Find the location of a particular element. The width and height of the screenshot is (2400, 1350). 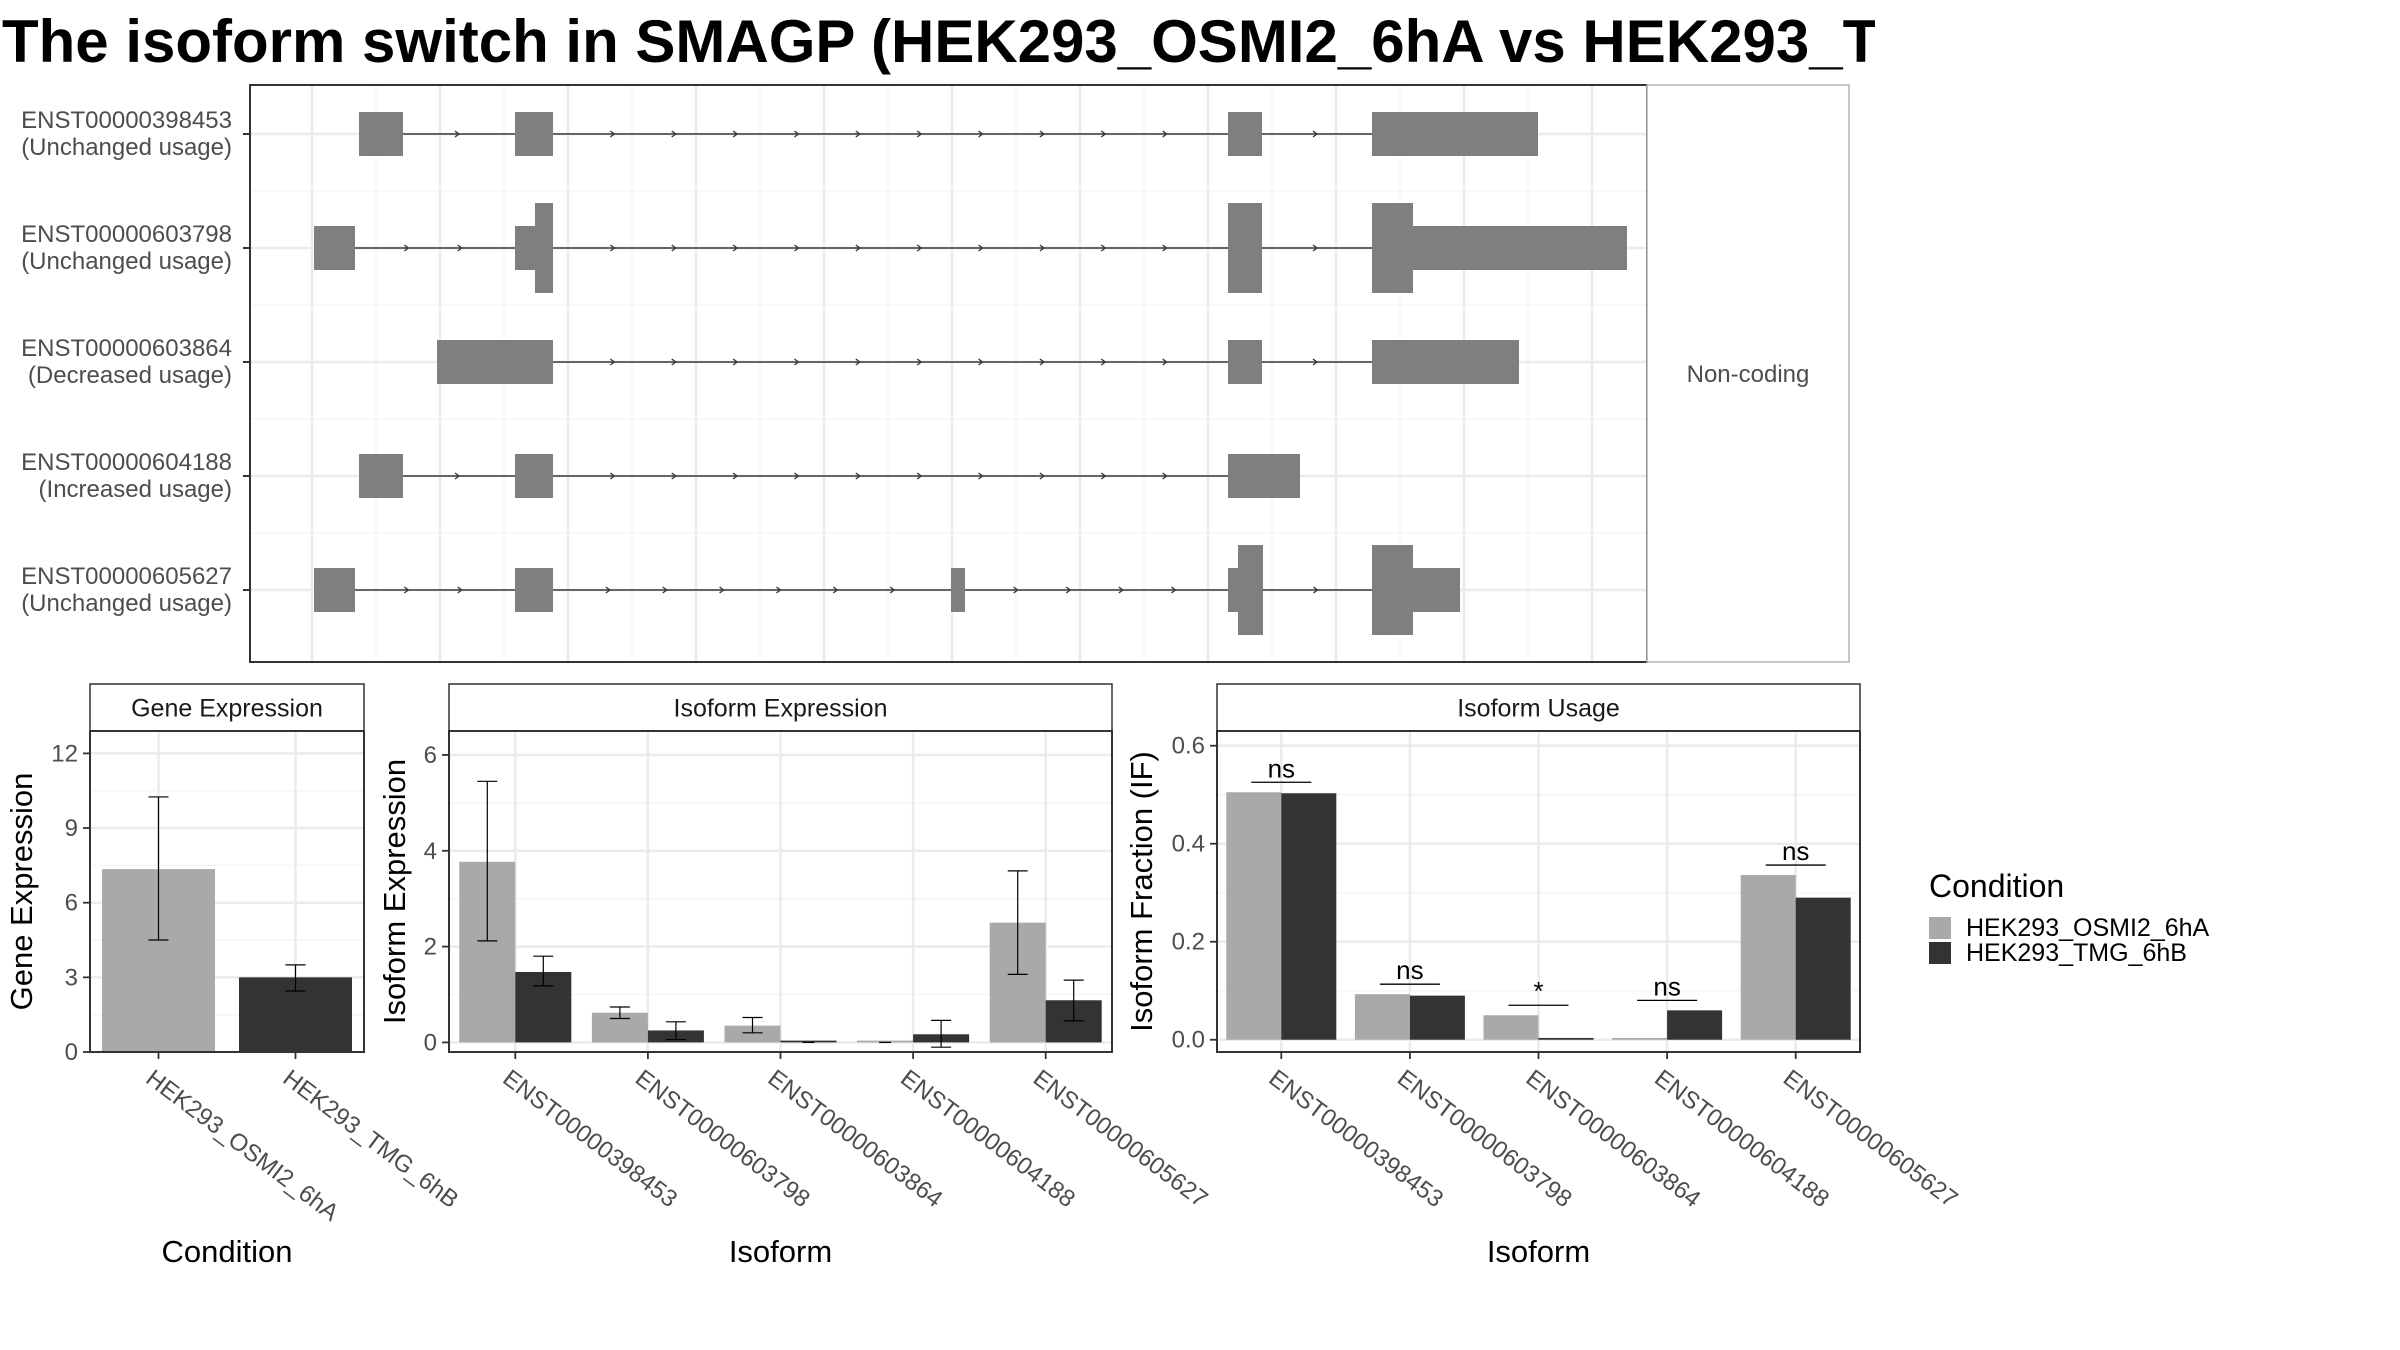

y-tick-label: 0.4 is located at coordinates (1188, 844).